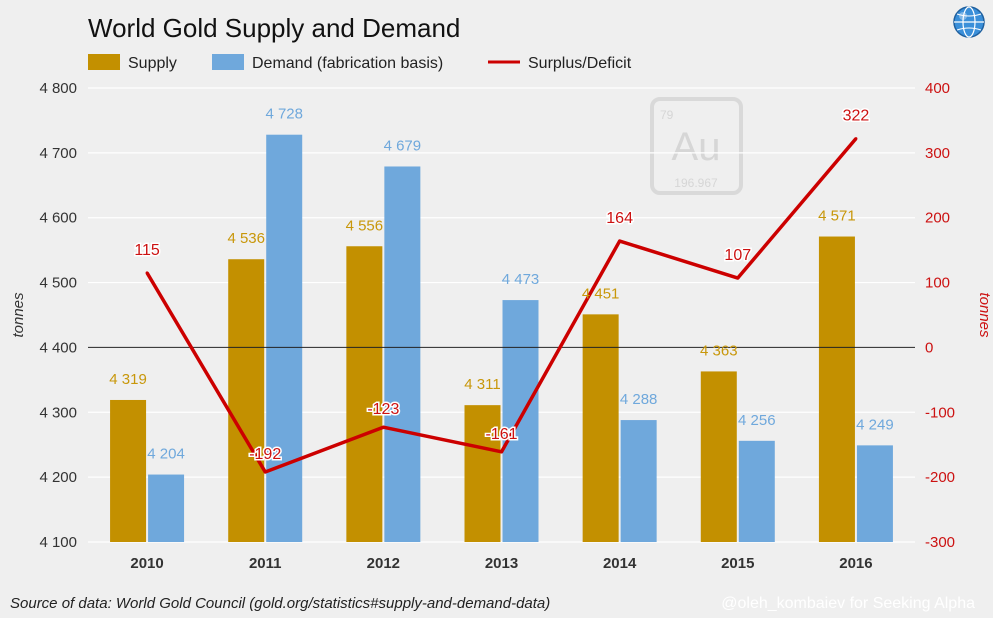  Describe the element at coordinates (58, 88) in the screenshot. I see `y-tick-label-left: 4 800` at that location.